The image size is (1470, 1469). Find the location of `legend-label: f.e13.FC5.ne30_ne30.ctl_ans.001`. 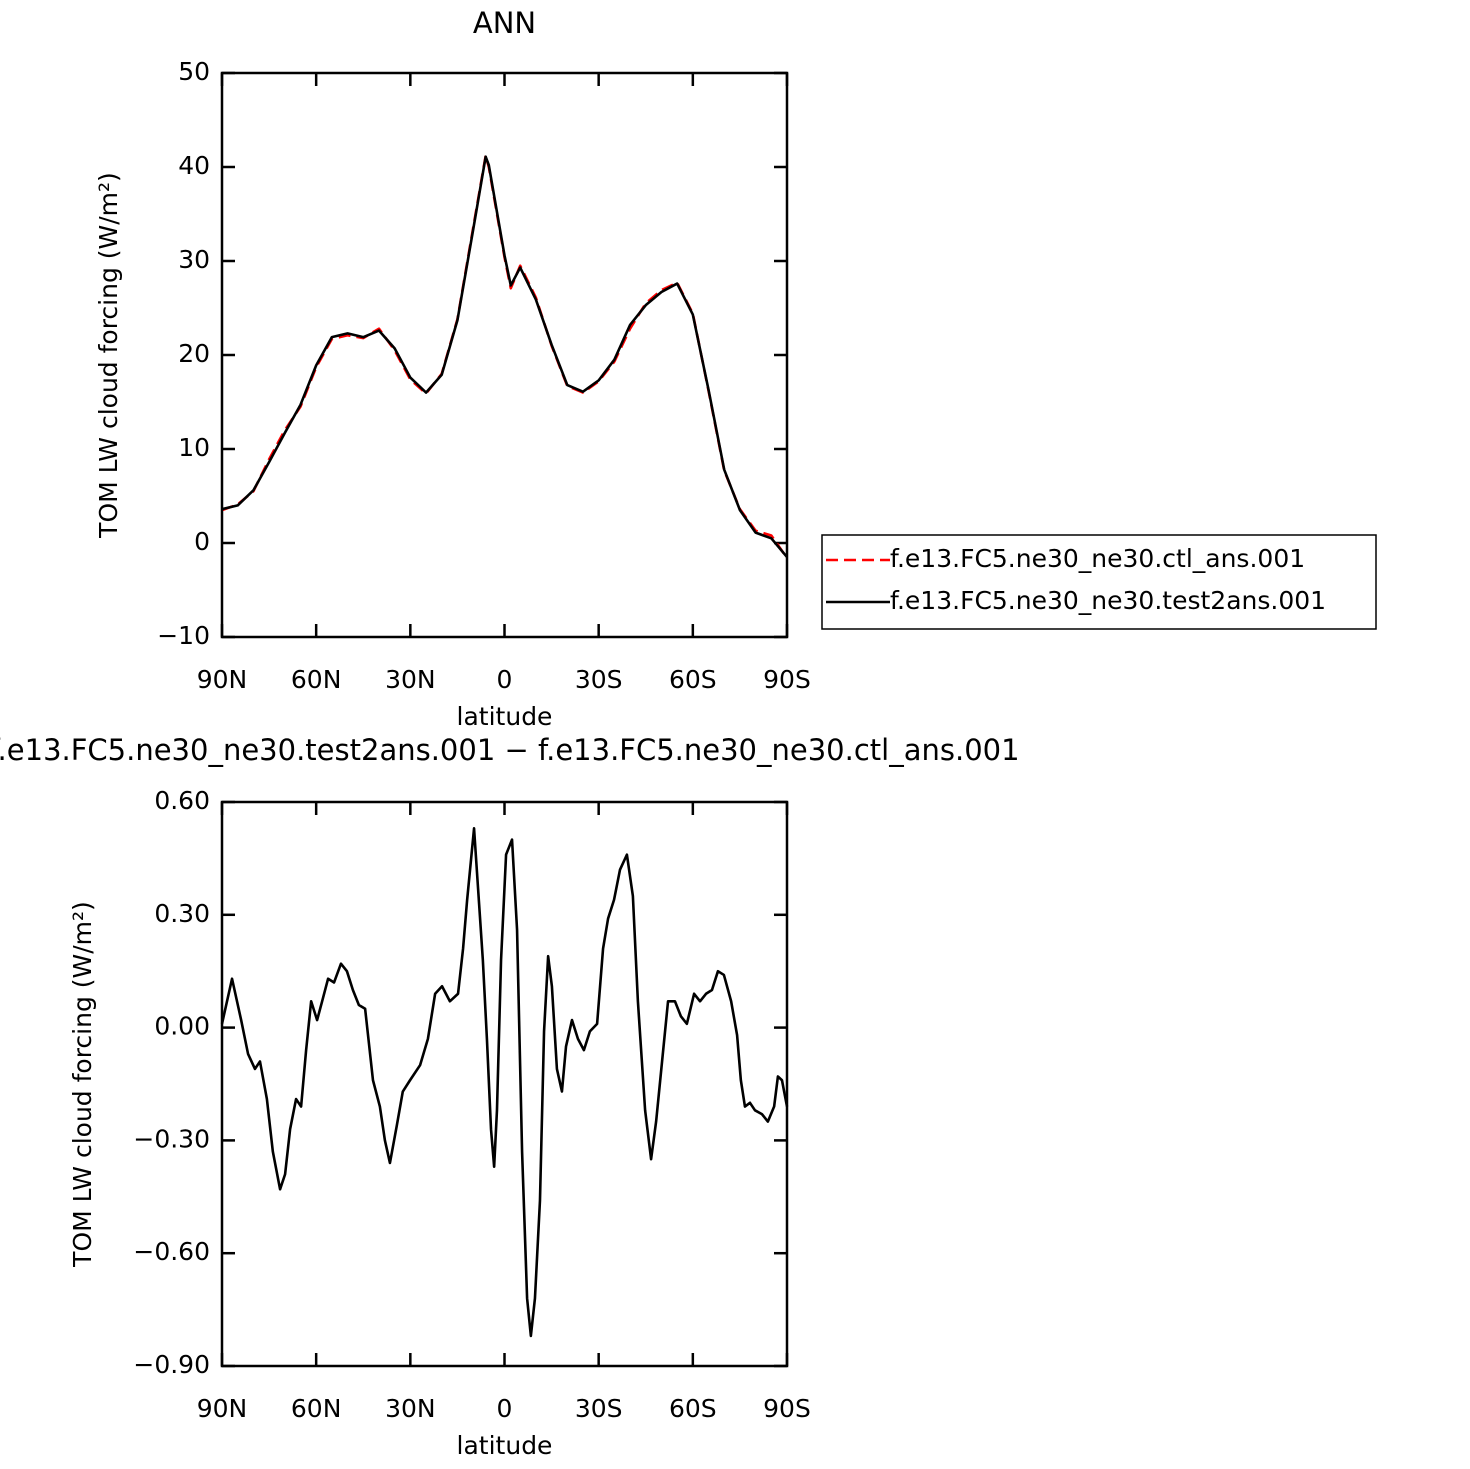

legend-label: f.e13.FC5.ne30_ne30.ctl_ans.001 is located at coordinates (1097, 558).